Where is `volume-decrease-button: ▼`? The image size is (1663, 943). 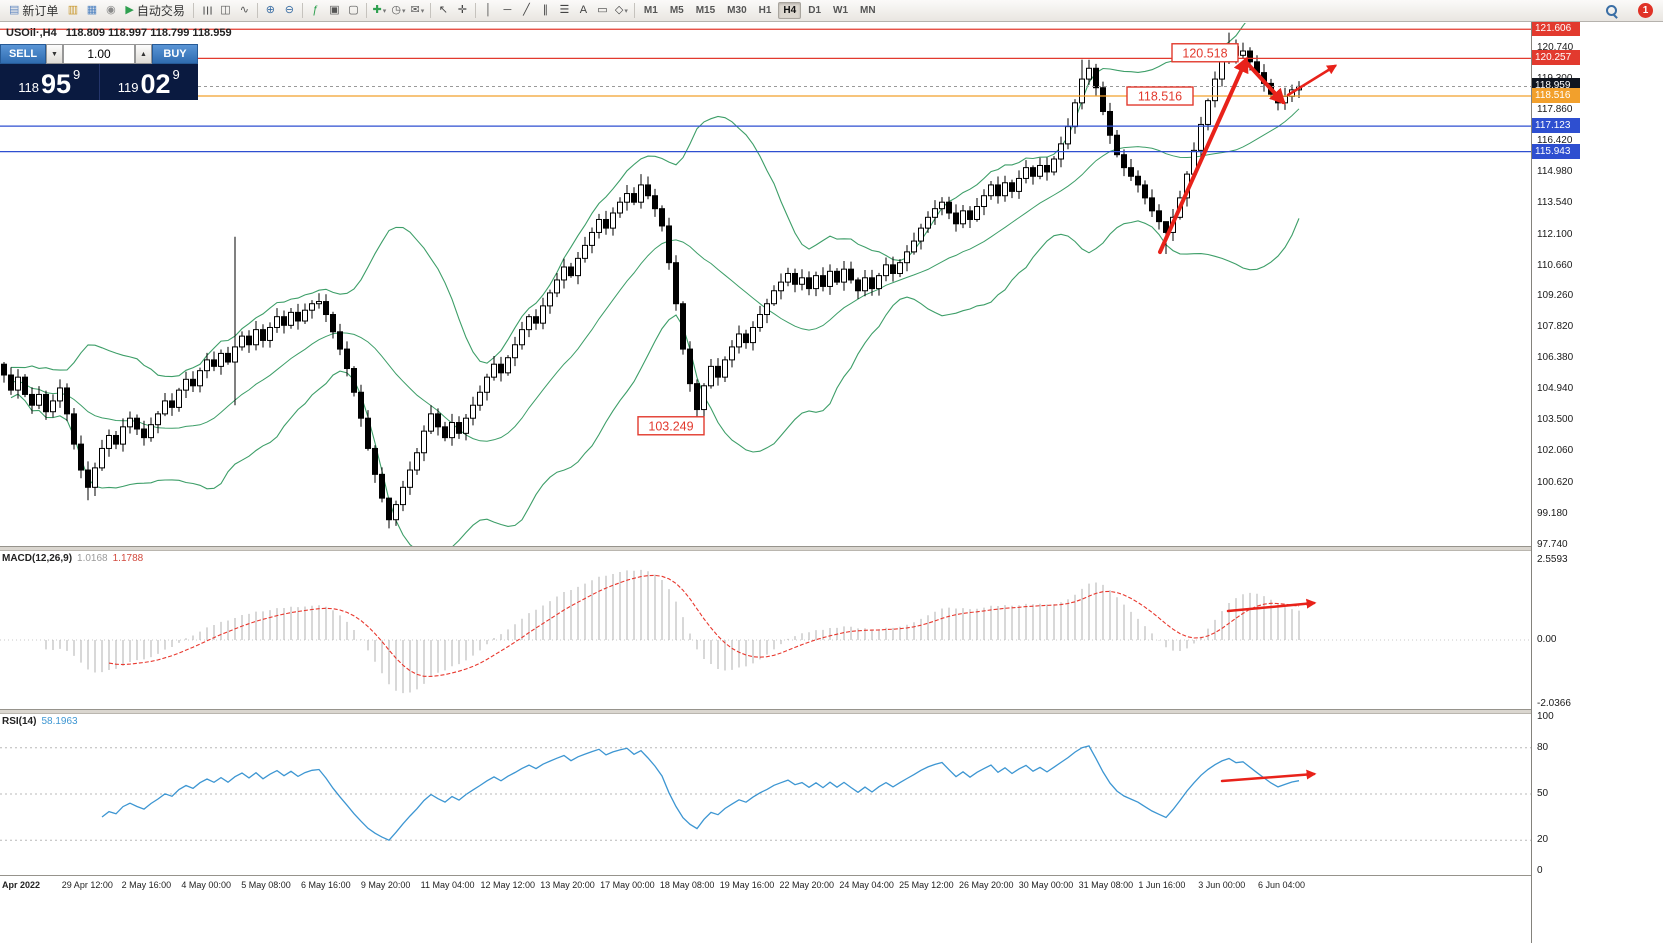
volume-decrease-button: ▼ is located at coordinates (54, 54).